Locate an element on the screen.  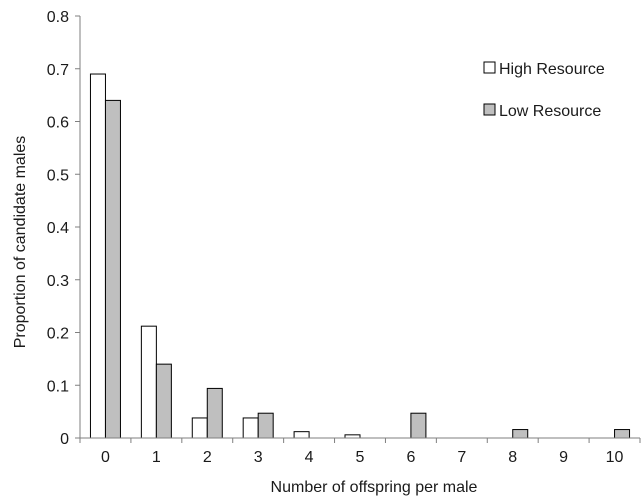
x-tick-label: 0 is located at coordinates (105, 457).